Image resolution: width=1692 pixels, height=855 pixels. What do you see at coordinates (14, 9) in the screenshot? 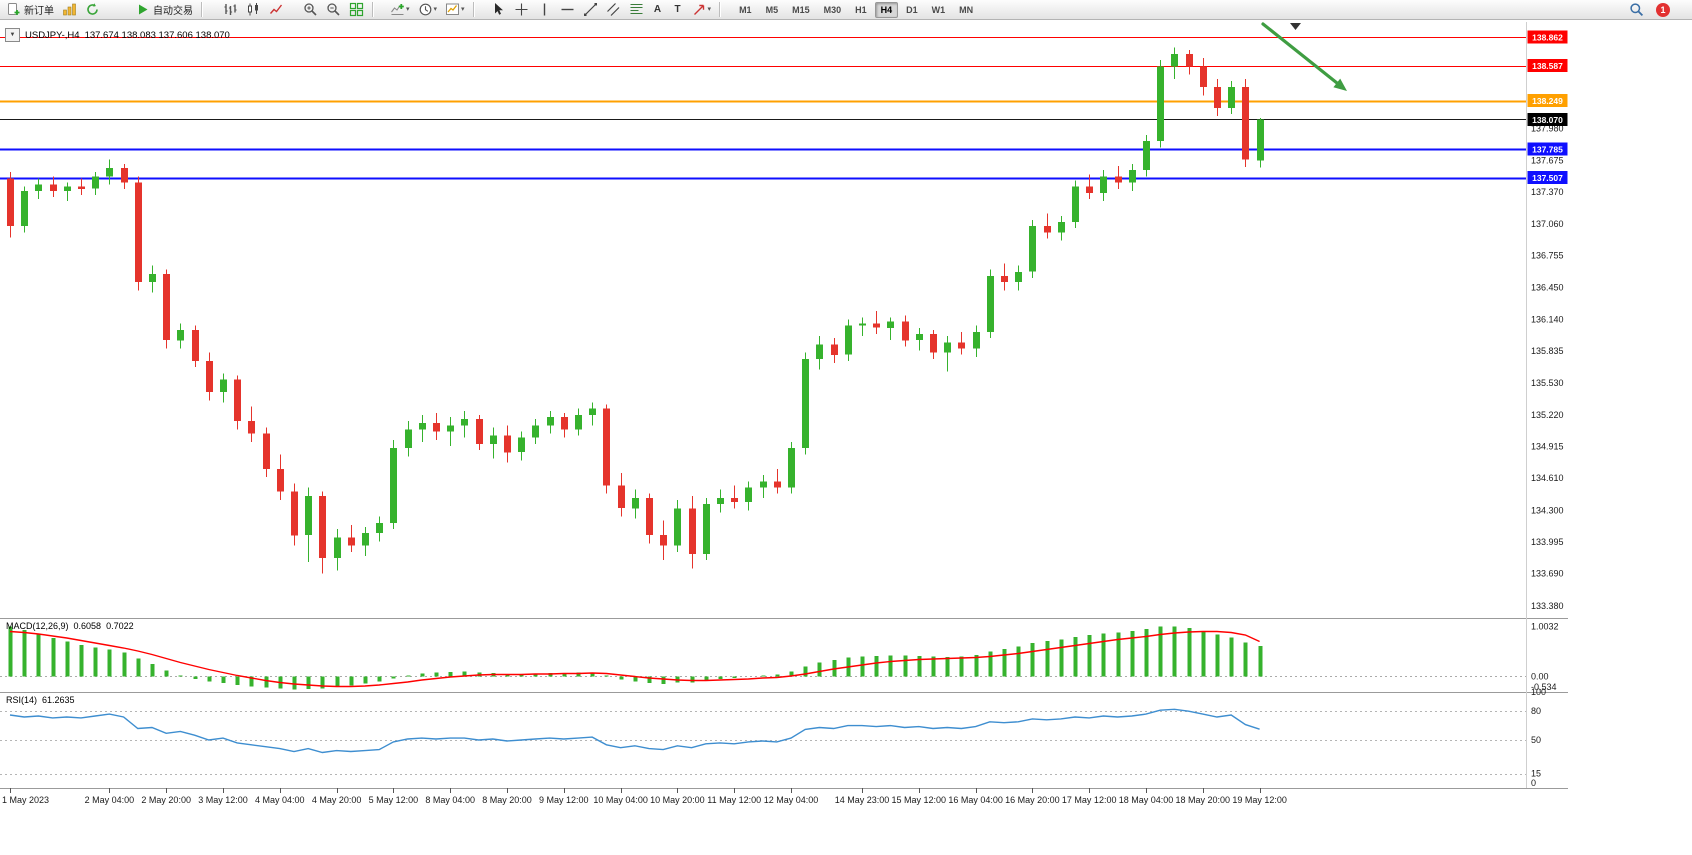
I see `new-order-icon` at bounding box center [14, 9].